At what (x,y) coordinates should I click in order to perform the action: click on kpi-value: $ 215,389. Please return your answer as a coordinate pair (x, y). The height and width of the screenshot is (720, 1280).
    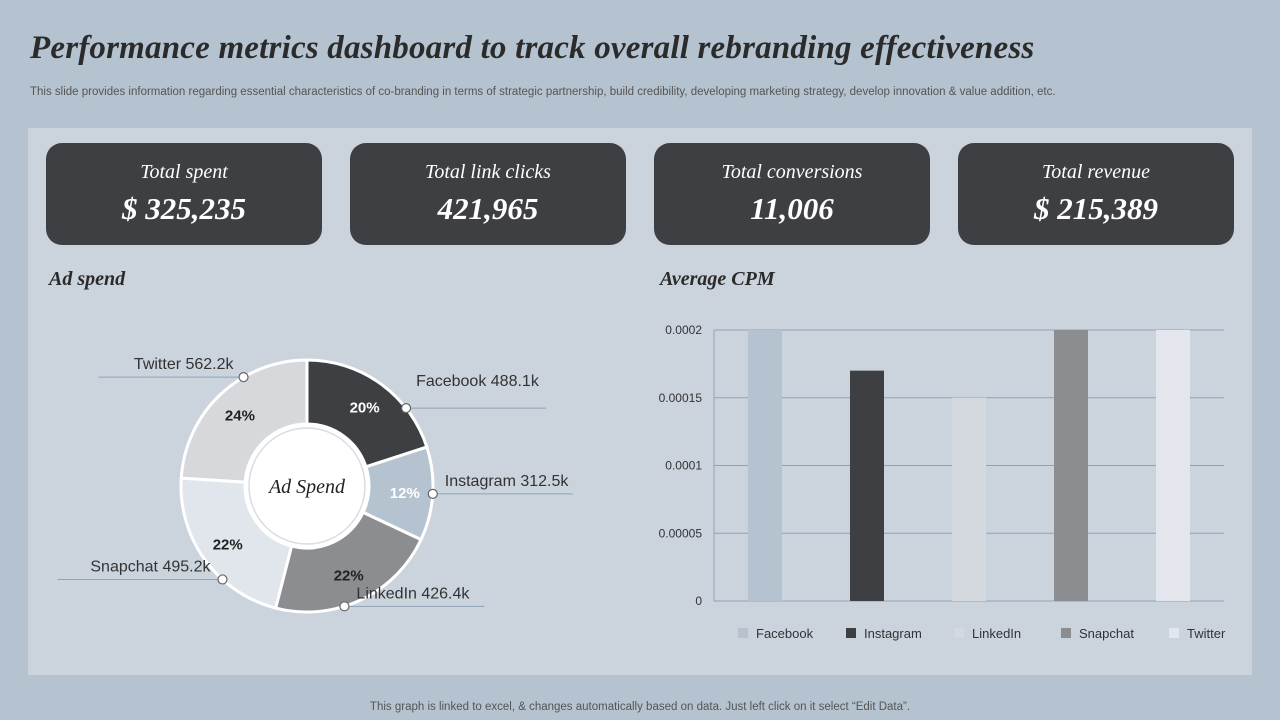
    Looking at the image, I should click on (1096, 208).